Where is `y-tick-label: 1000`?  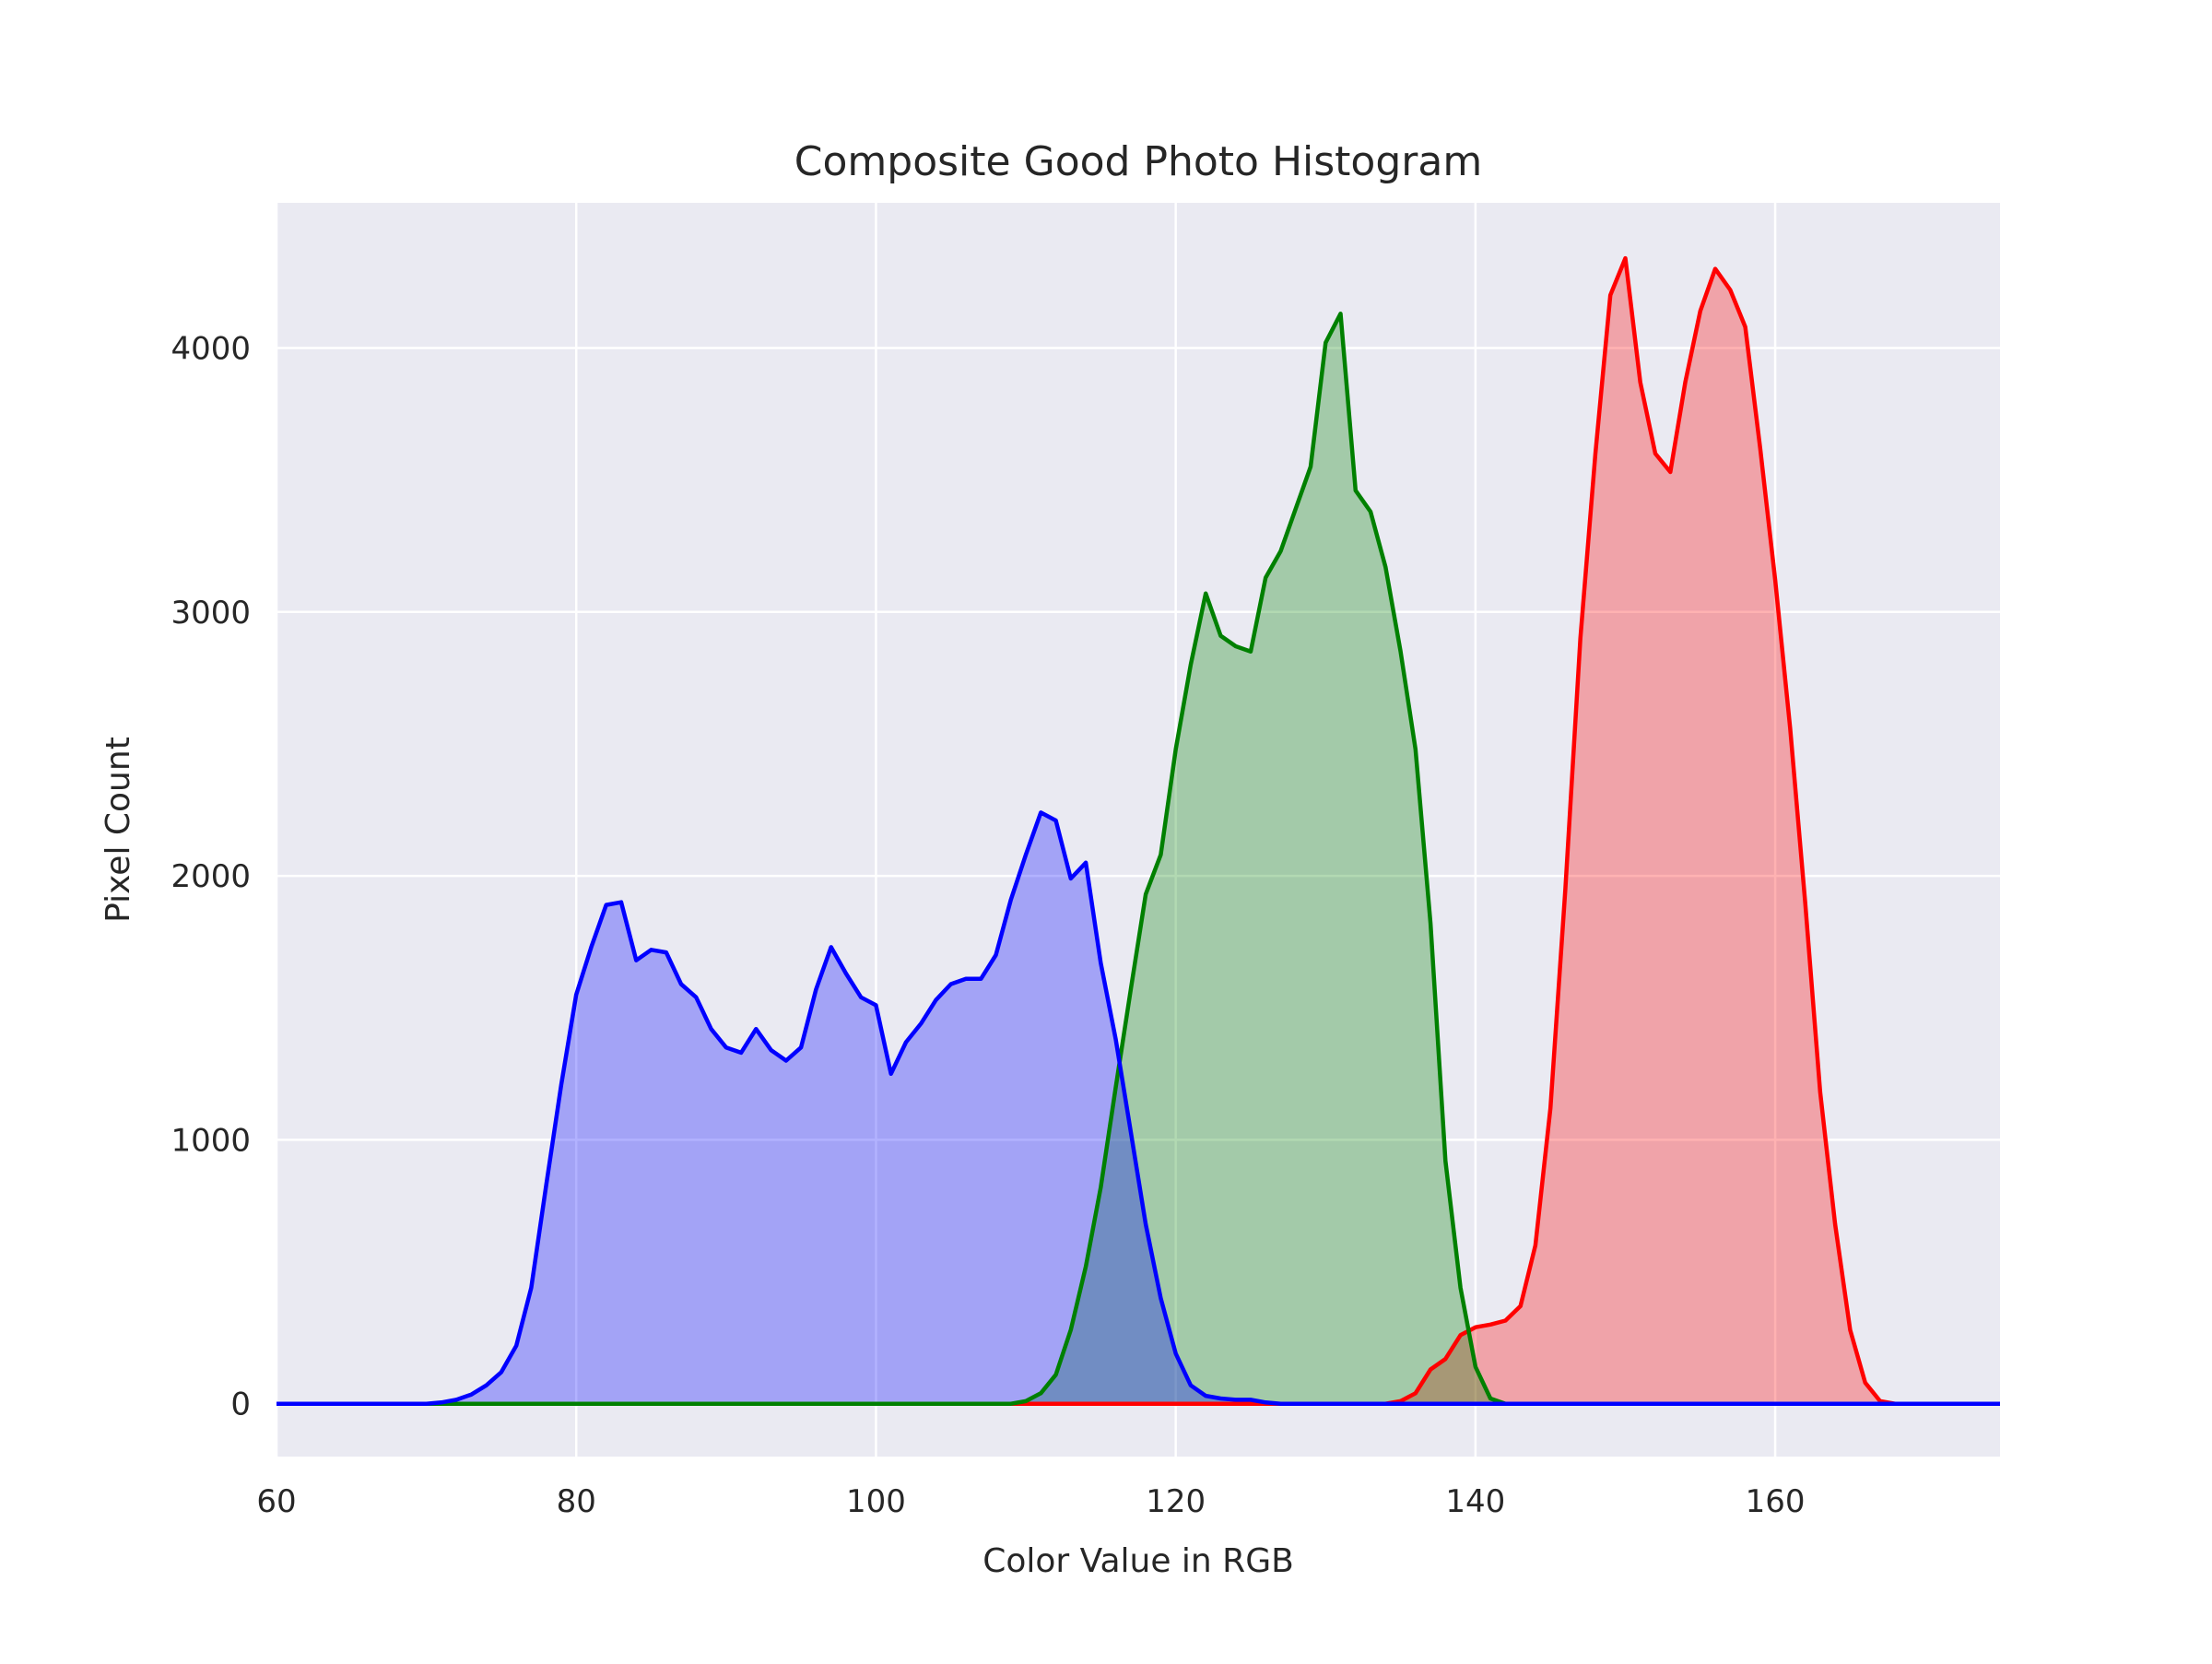 y-tick-label: 1000 is located at coordinates (211, 1140).